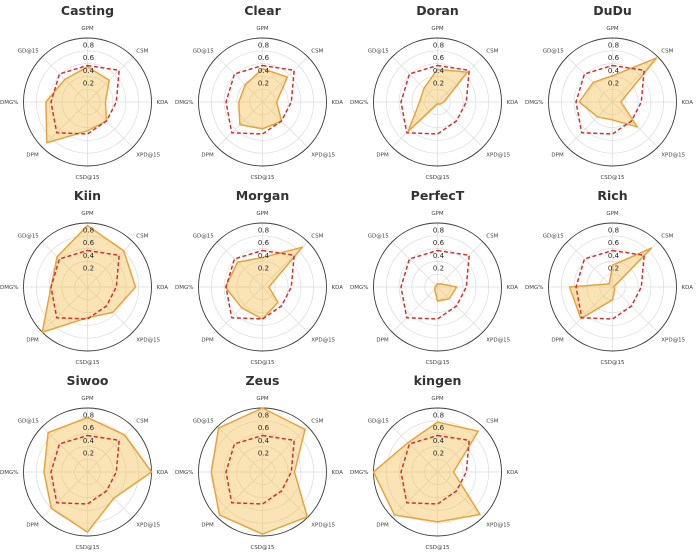  What do you see at coordinates (87, 380) in the screenshot?
I see `chart-title: Siwoo` at bounding box center [87, 380].